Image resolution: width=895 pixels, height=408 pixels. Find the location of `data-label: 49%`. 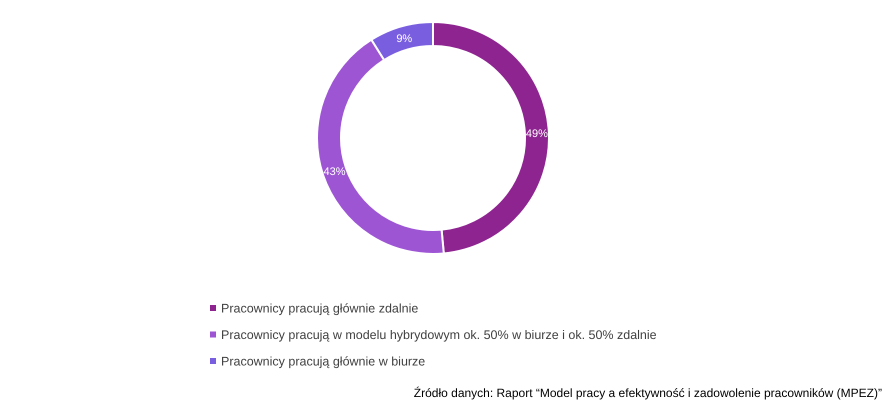

data-label: 49% is located at coordinates (537, 134).